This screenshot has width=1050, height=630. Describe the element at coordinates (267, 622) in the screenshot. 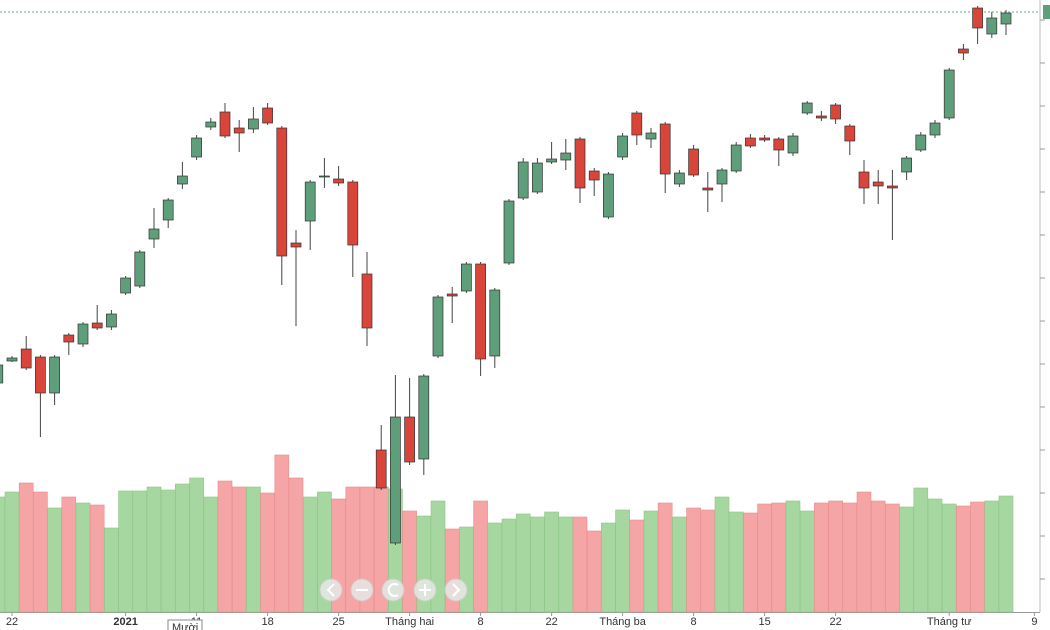

I see `x-tick-label: 18` at that location.